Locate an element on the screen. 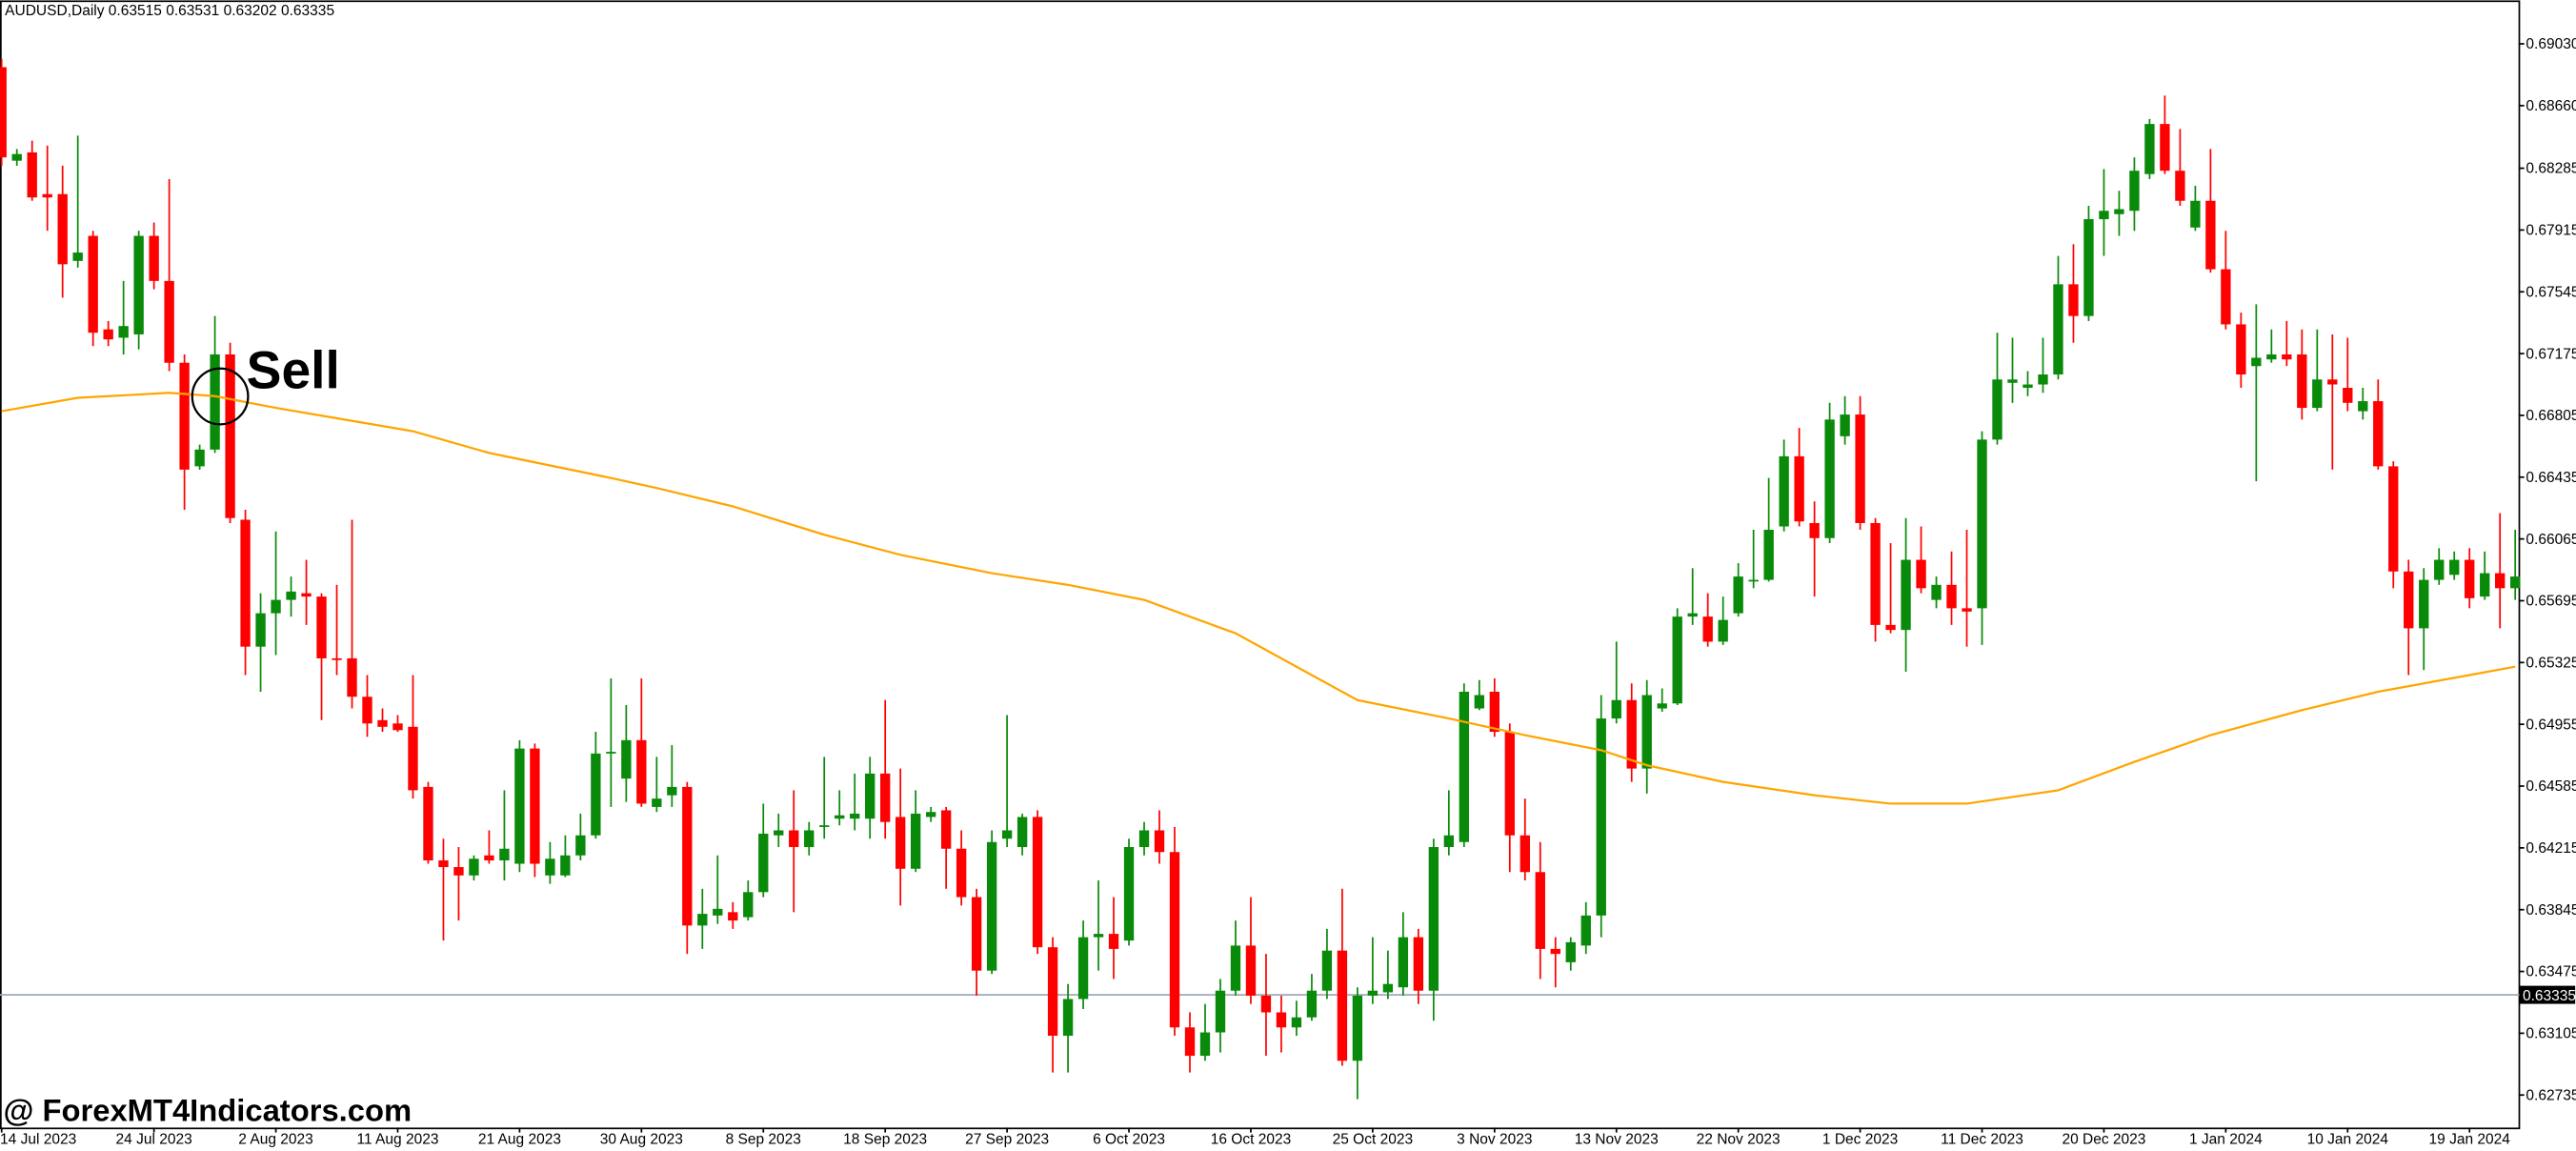 The width and height of the screenshot is (2576, 1151). y-tick-label: 0.68285 is located at coordinates (2551, 169).